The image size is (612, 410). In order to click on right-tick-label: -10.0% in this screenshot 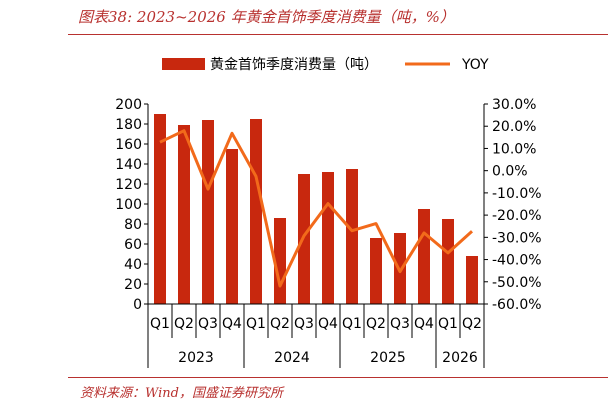, I will do `click(517, 194)`.